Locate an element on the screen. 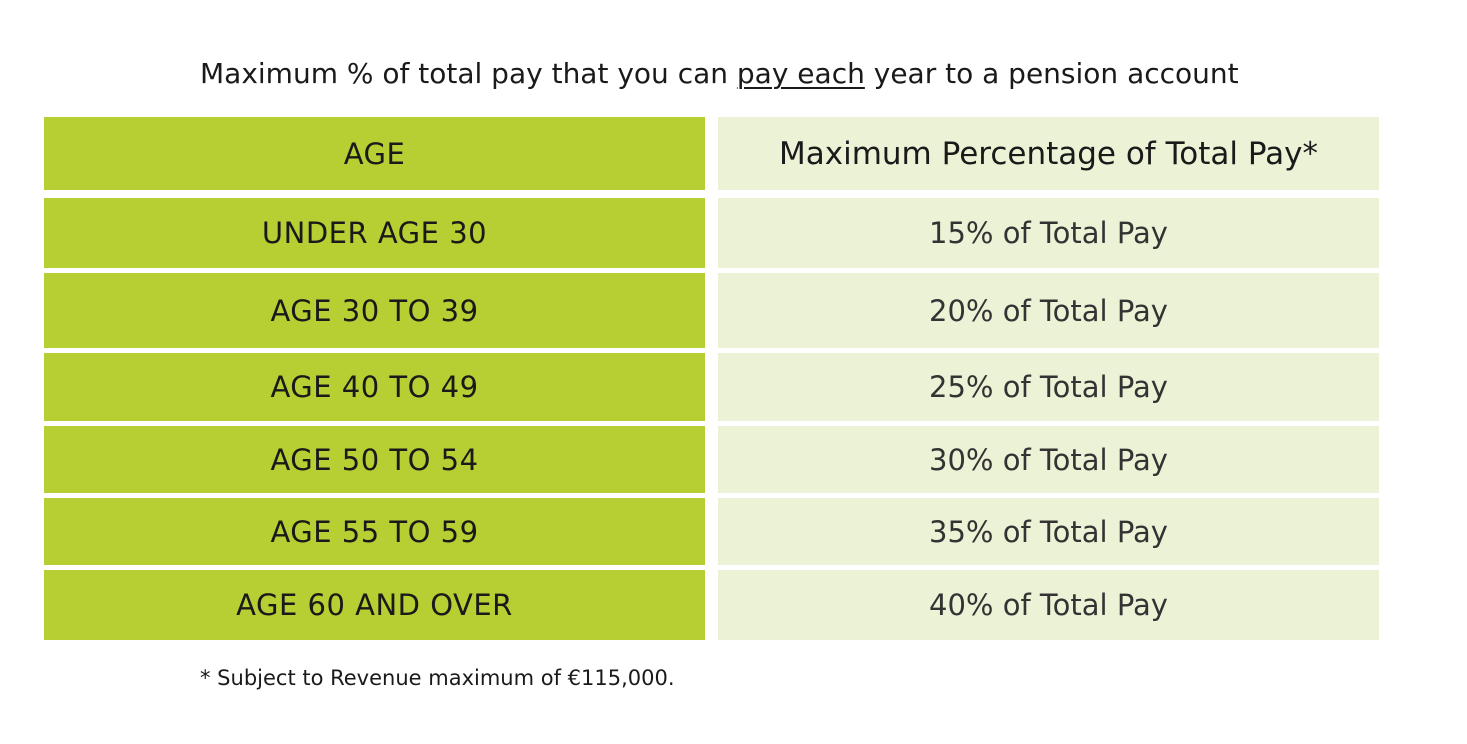 The width and height of the screenshot is (1467, 744). table-row: AGE 50 TO 54 30% of Total Pay is located at coordinates (711, 459).